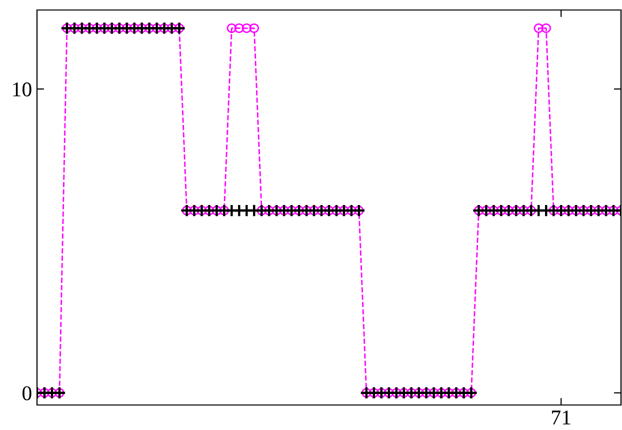  I want to click on x-tick-label: 71, so click(561, 417).